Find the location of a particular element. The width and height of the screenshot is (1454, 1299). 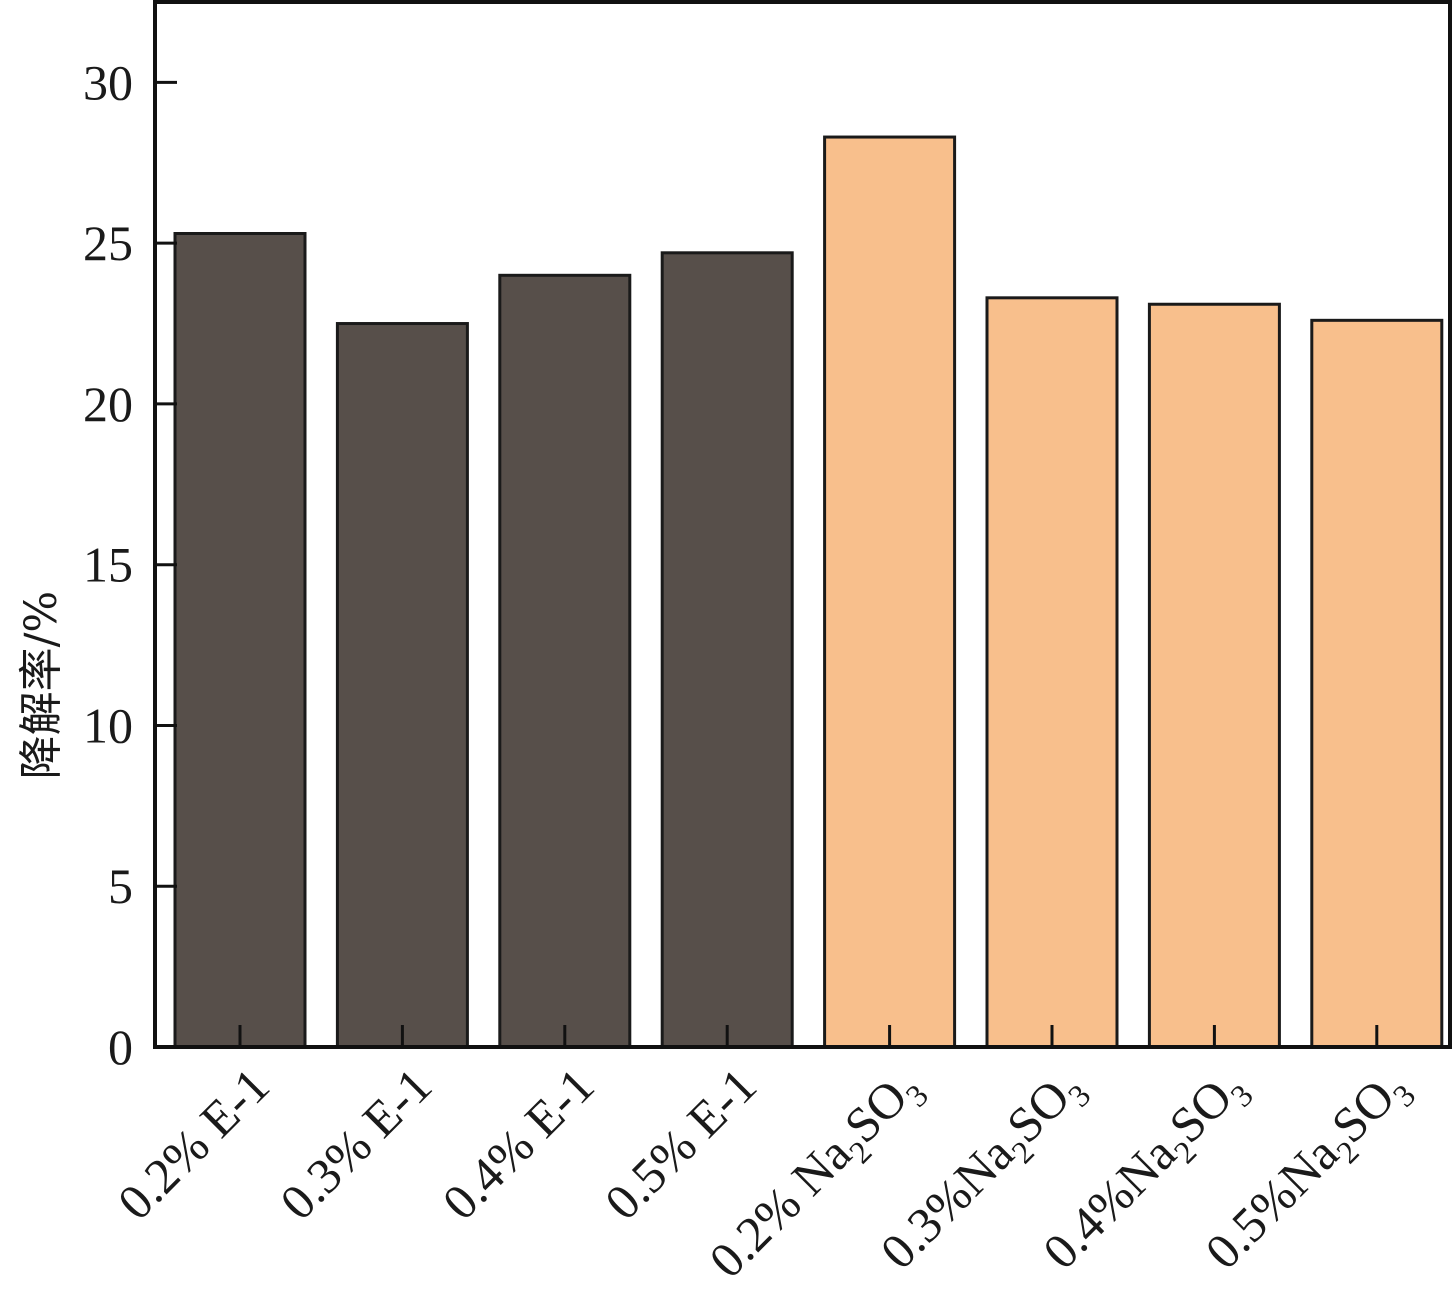

x-tick-label: 0.2% E-1 is located at coordinates (193, 1143).